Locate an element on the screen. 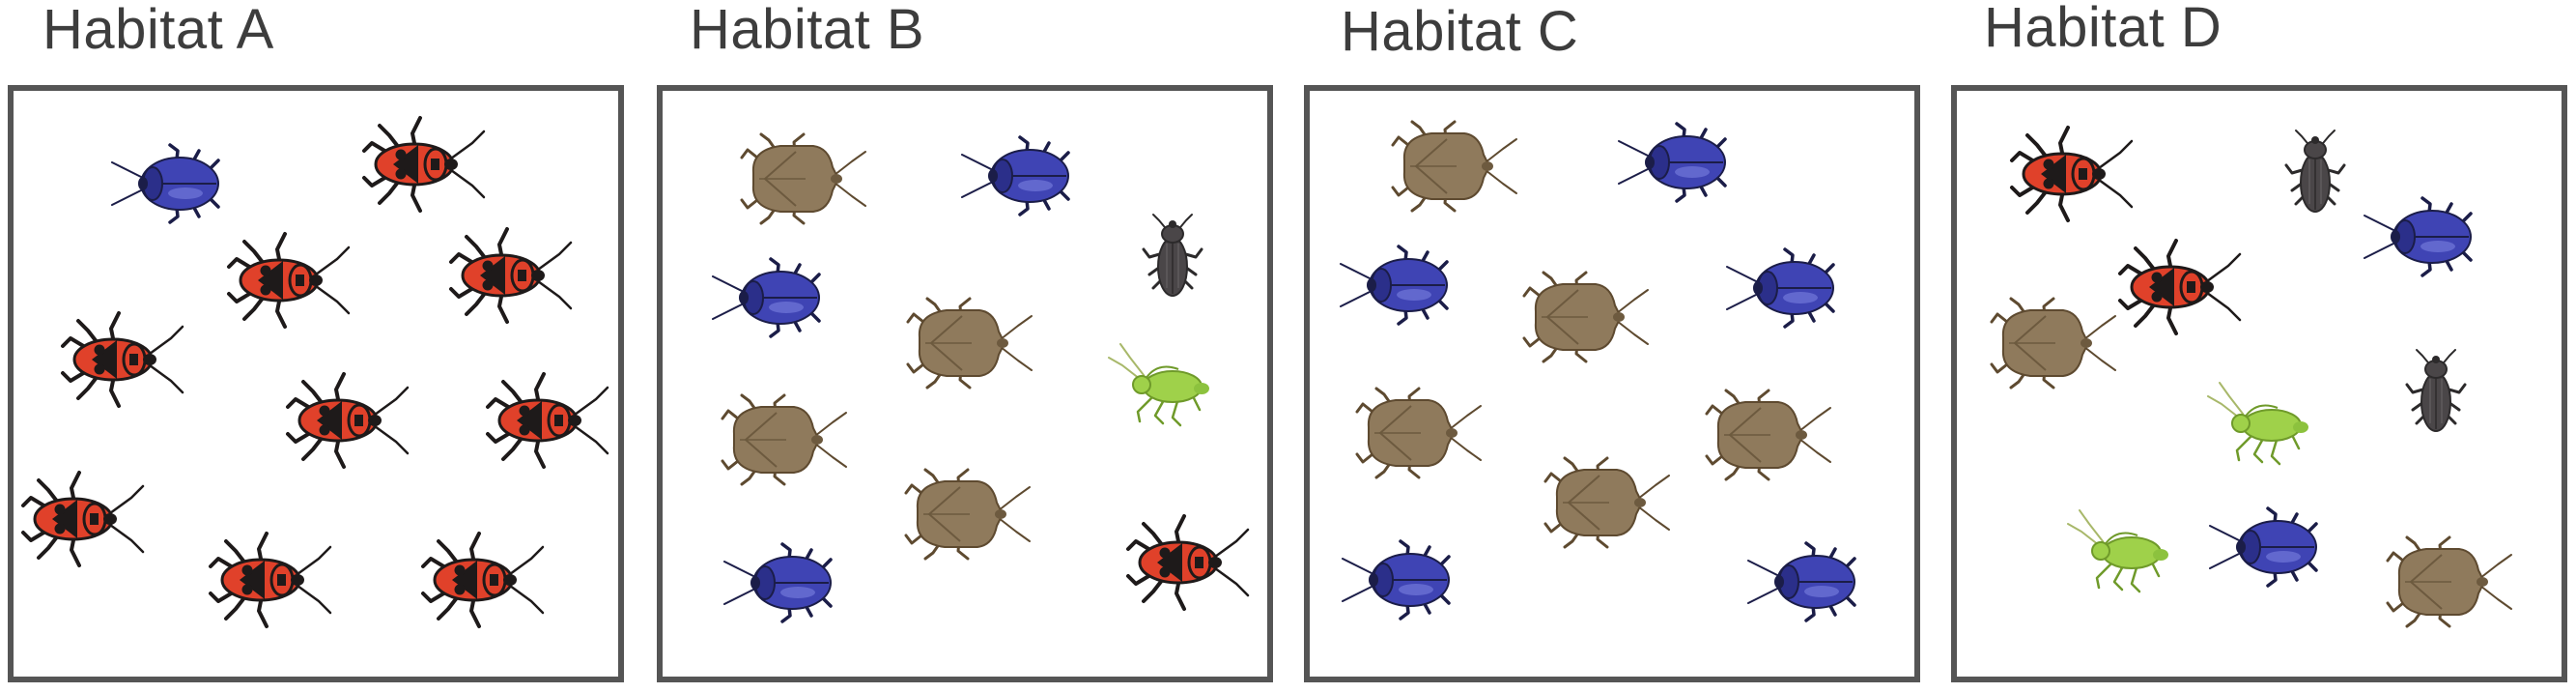 This screenshot has width=2576, height=693. habitat-b-title: Habitat B is located at coordinates (807, 30).